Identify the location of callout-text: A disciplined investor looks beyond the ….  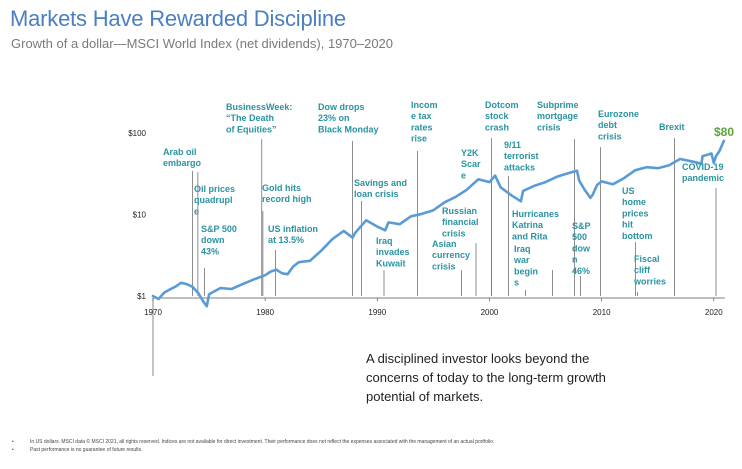
(486, 377).